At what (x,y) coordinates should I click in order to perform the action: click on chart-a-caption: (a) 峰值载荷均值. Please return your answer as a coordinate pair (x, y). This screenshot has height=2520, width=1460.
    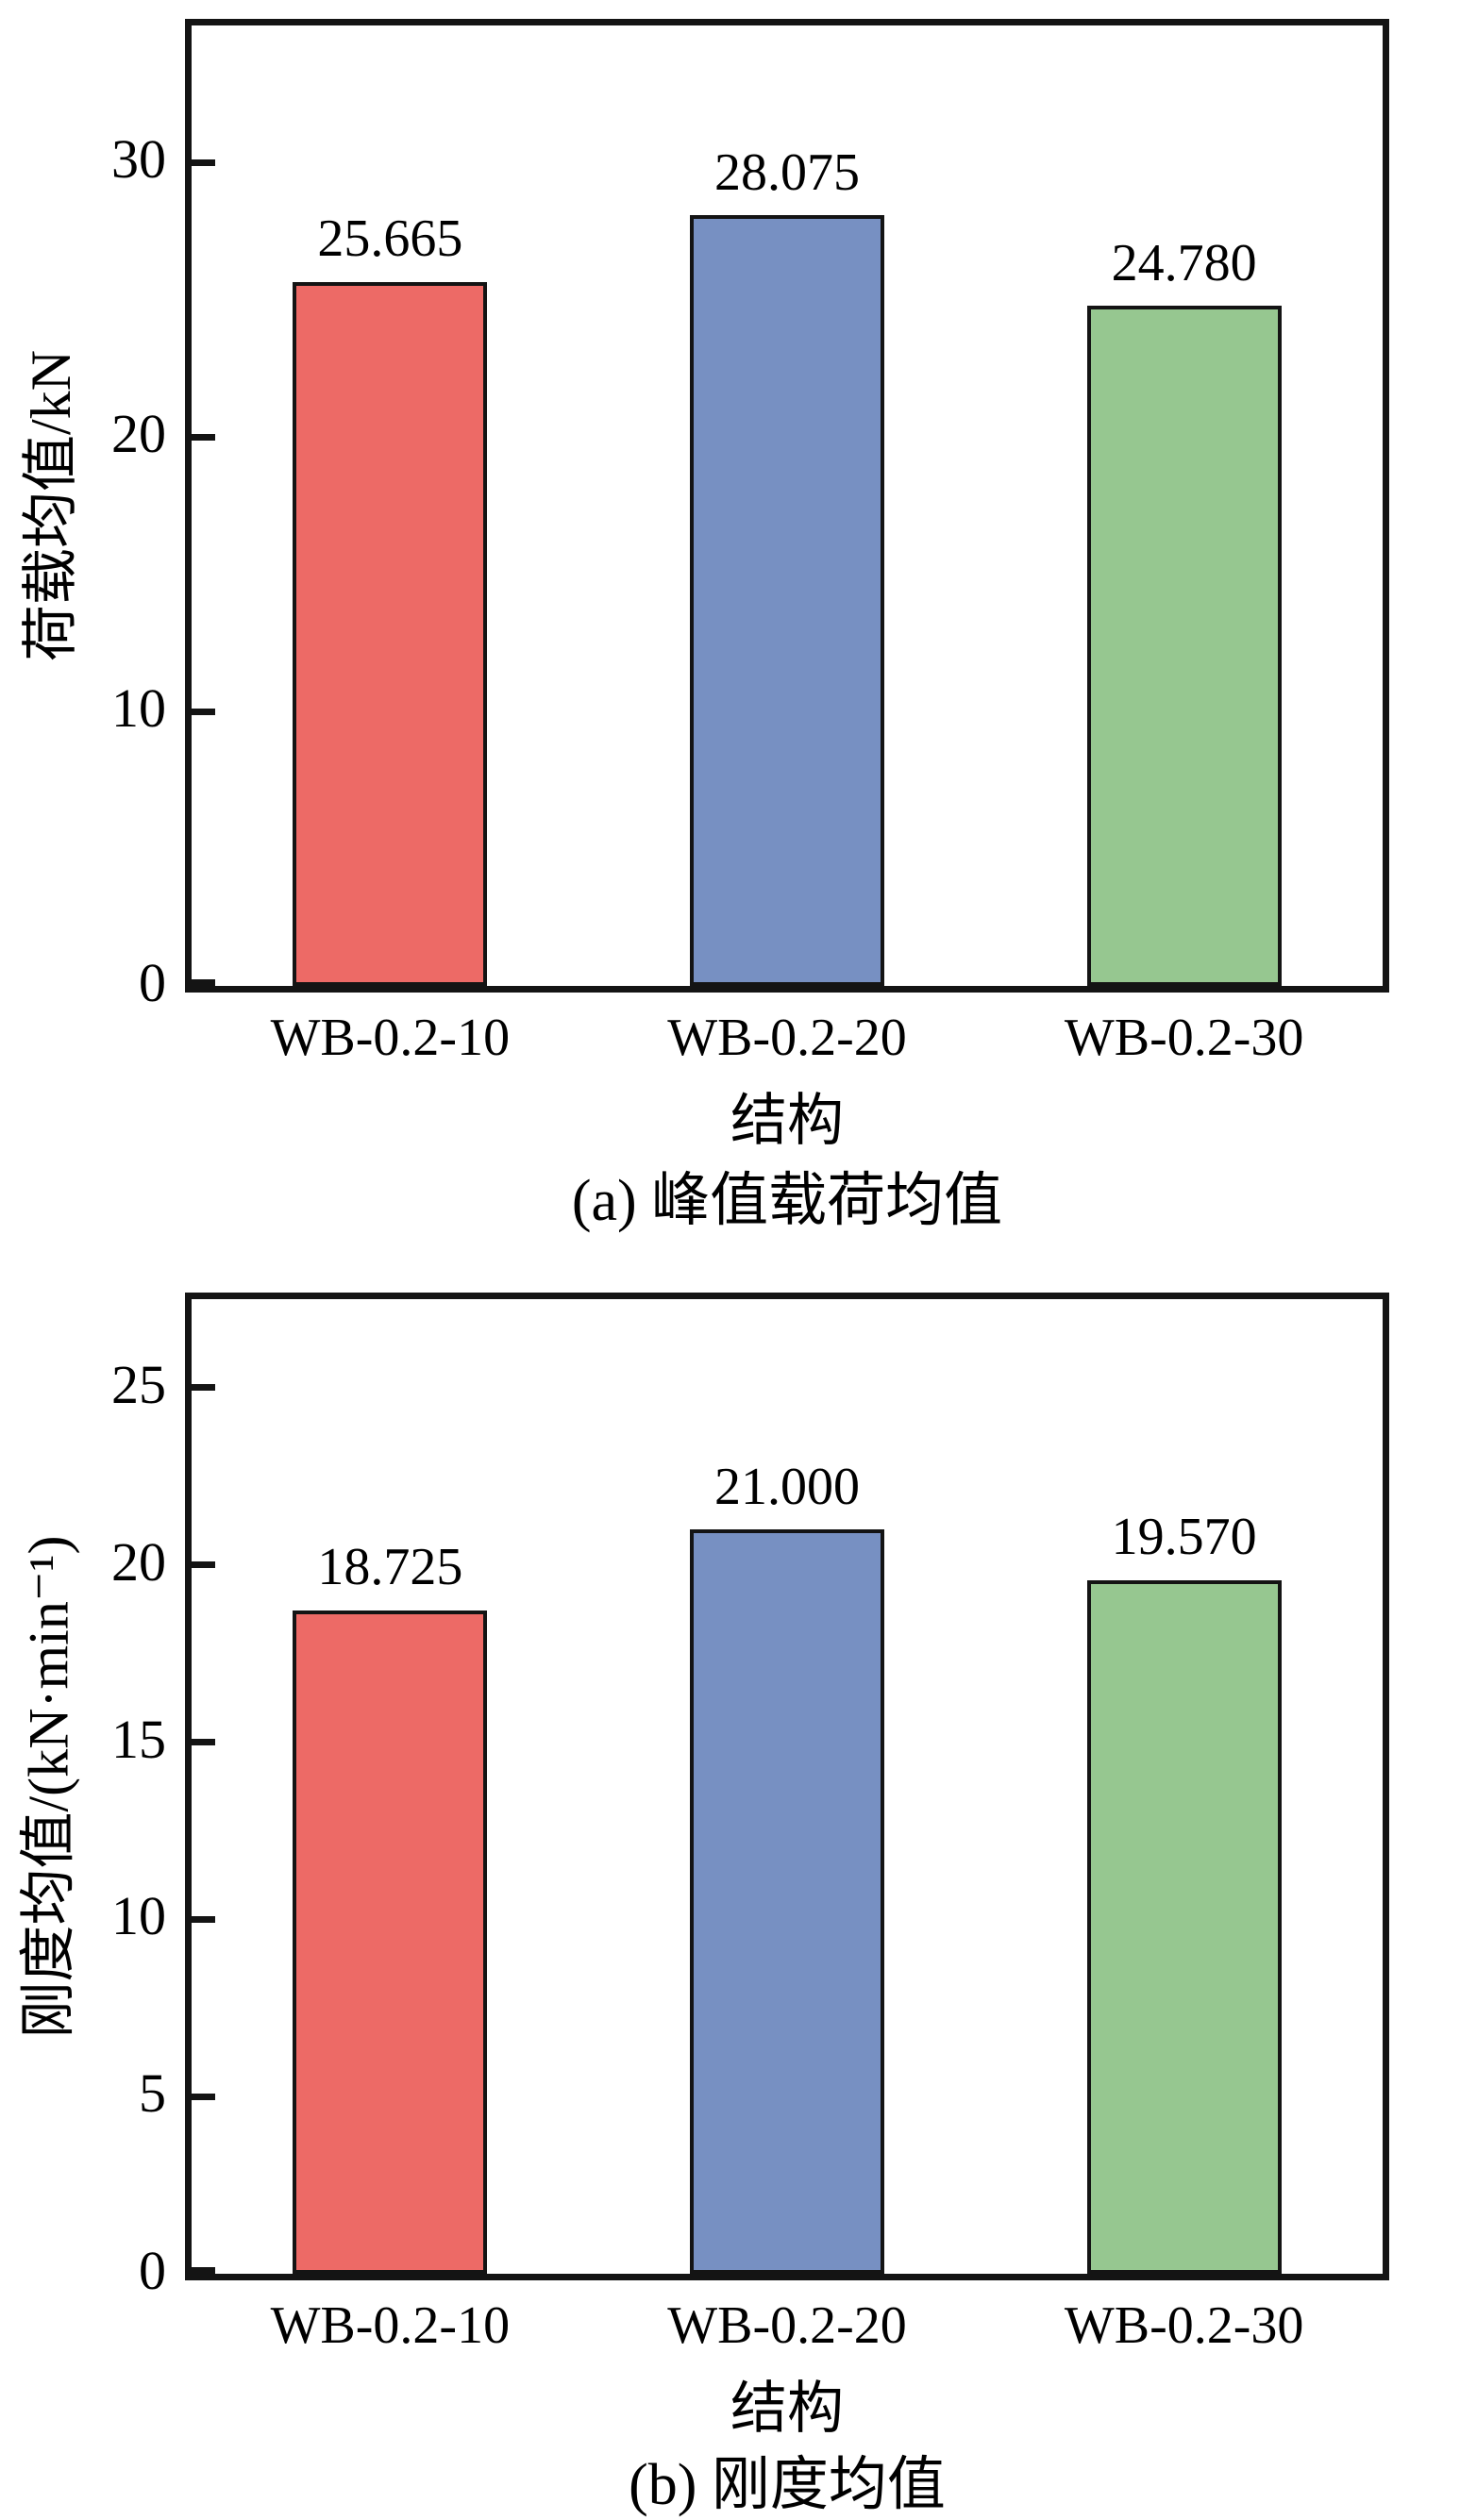
    Looking at the image, I should click on (787, 1201).